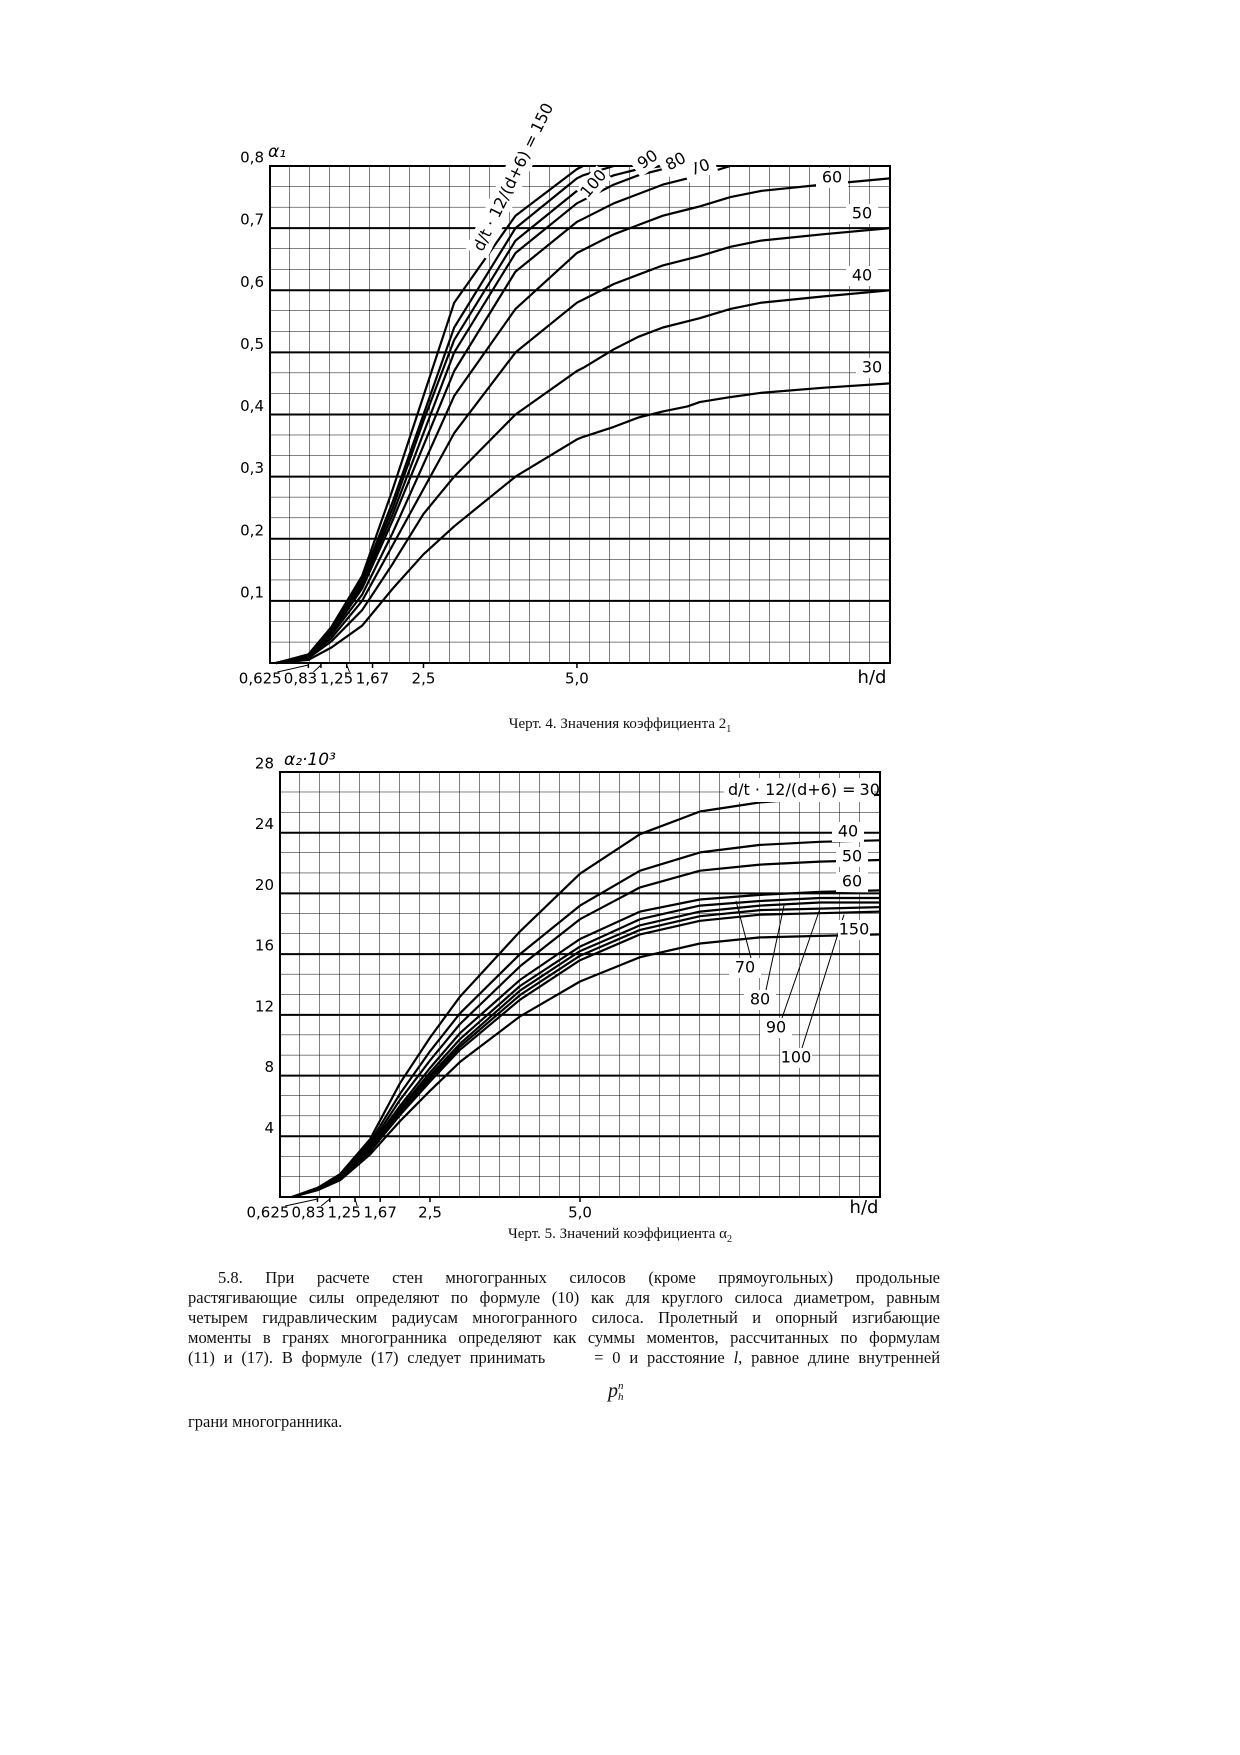  Describe the element at coordinates (804, 789) in the screenshot. I see `curve-formula: d/t · 12/(d+6) = 30` at that location.